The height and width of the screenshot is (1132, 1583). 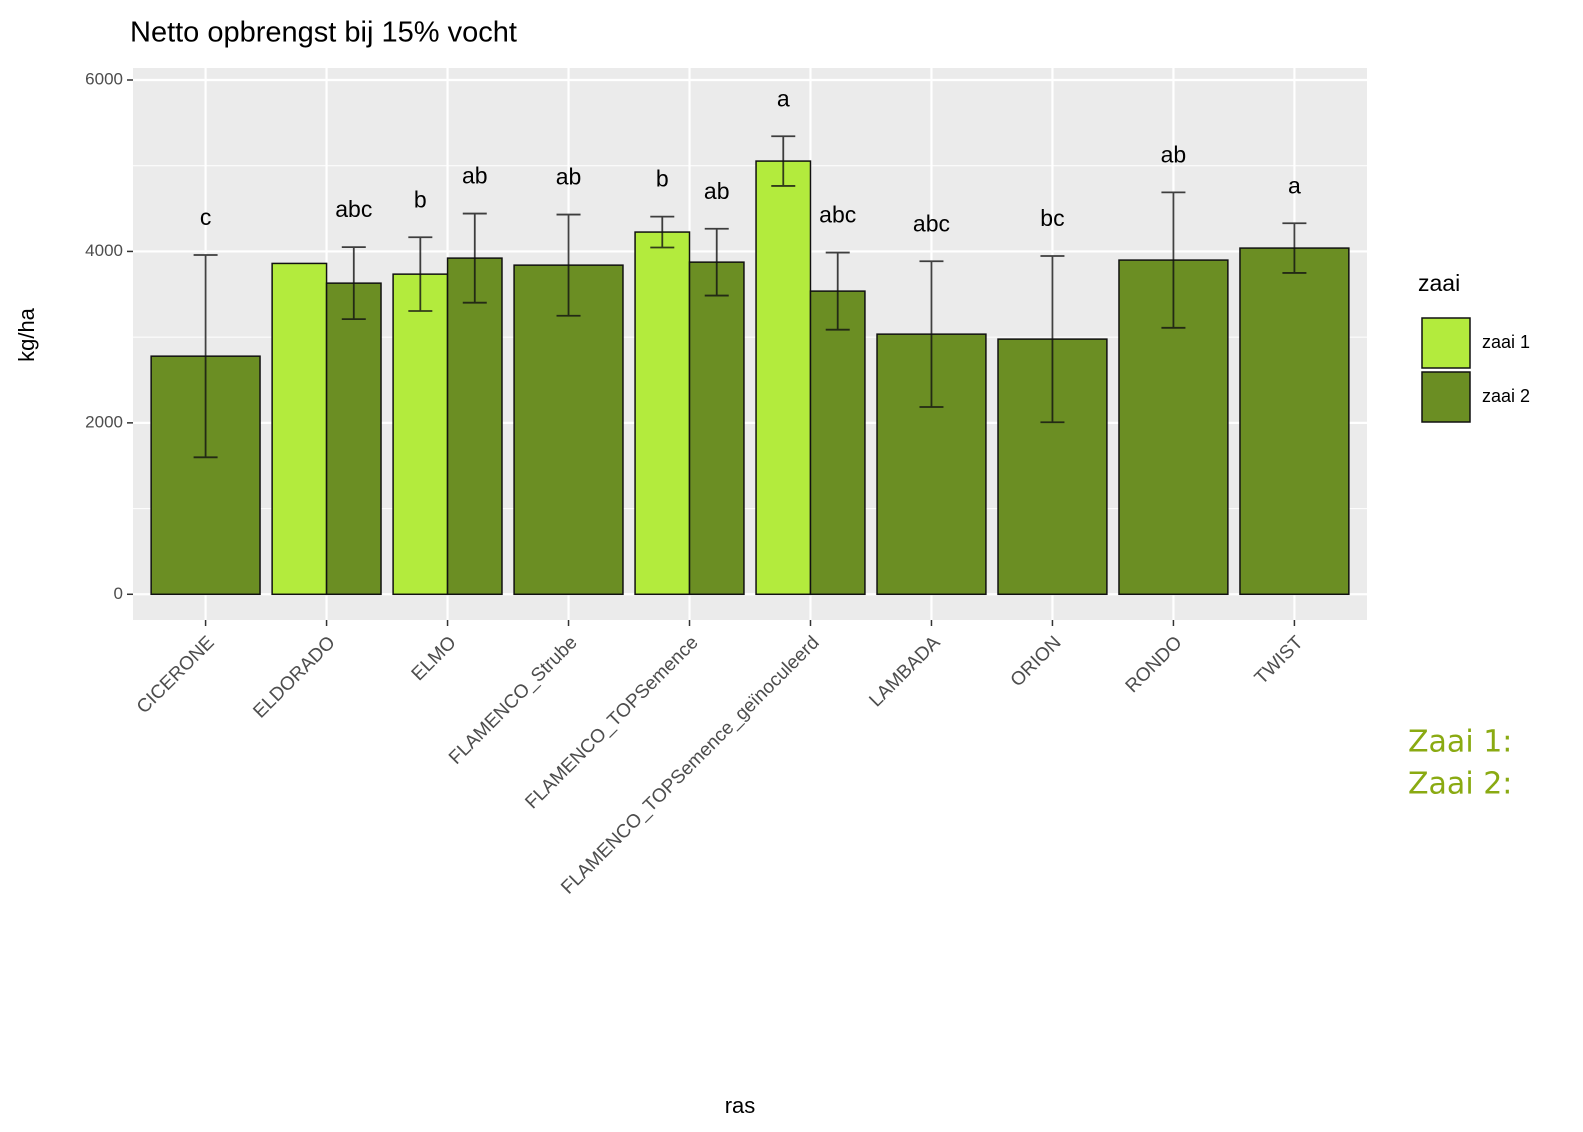 What do you see at coordinates (1052, 218) in the screenshot?
I see `significance-letter: bc` at bounding box center [1052, 218].